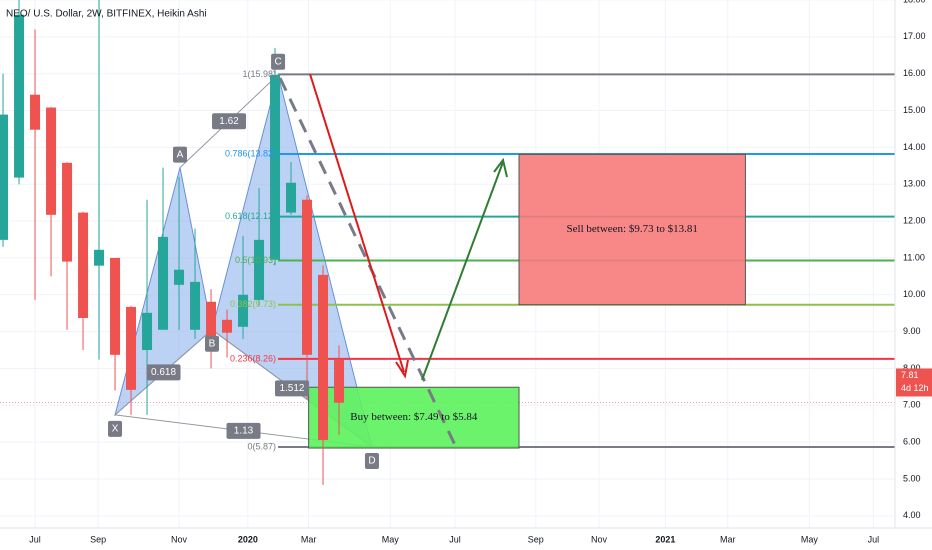 The image size is (932, 550). I want to click on y-tick-label: 12.00, so click(914, 220).